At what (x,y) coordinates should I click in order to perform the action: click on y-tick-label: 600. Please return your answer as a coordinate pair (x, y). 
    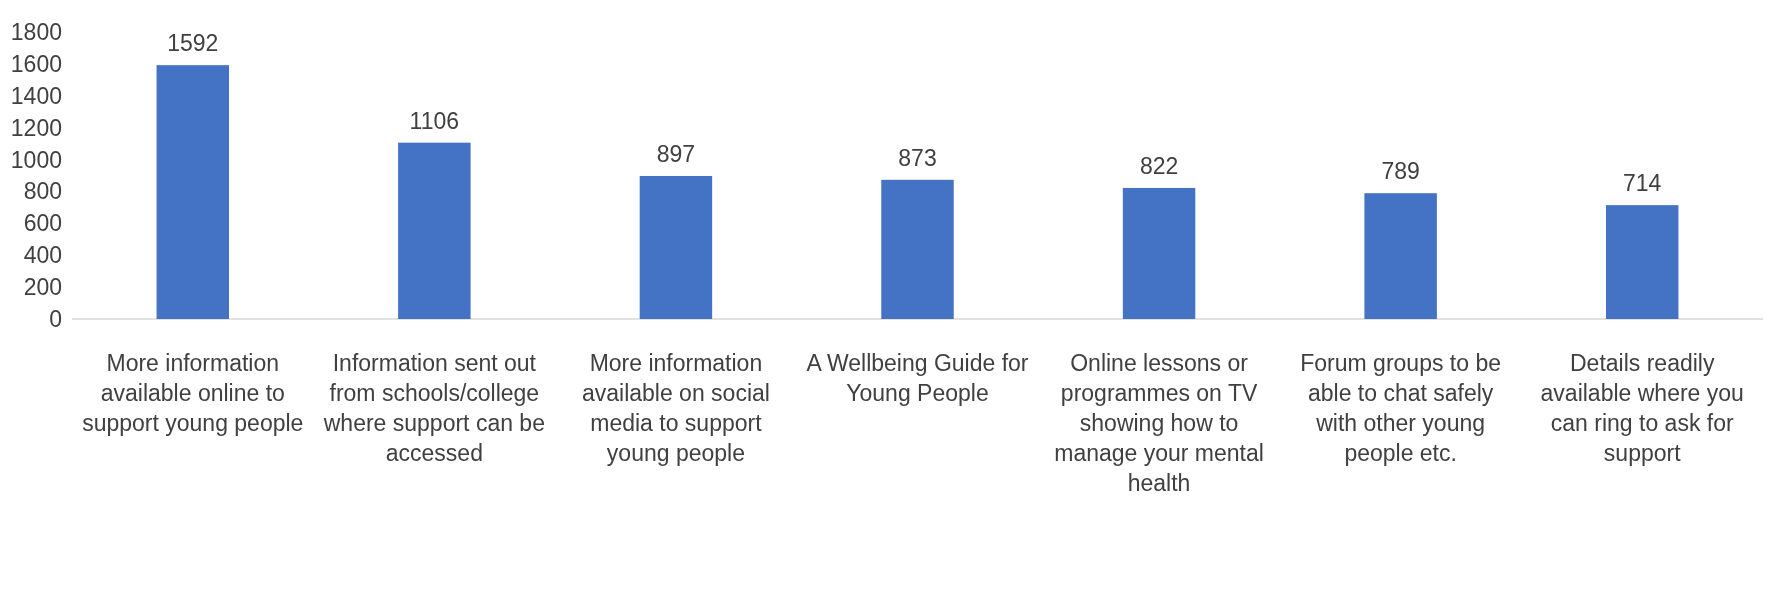
    Looking at the image, I should click on (42, 223).